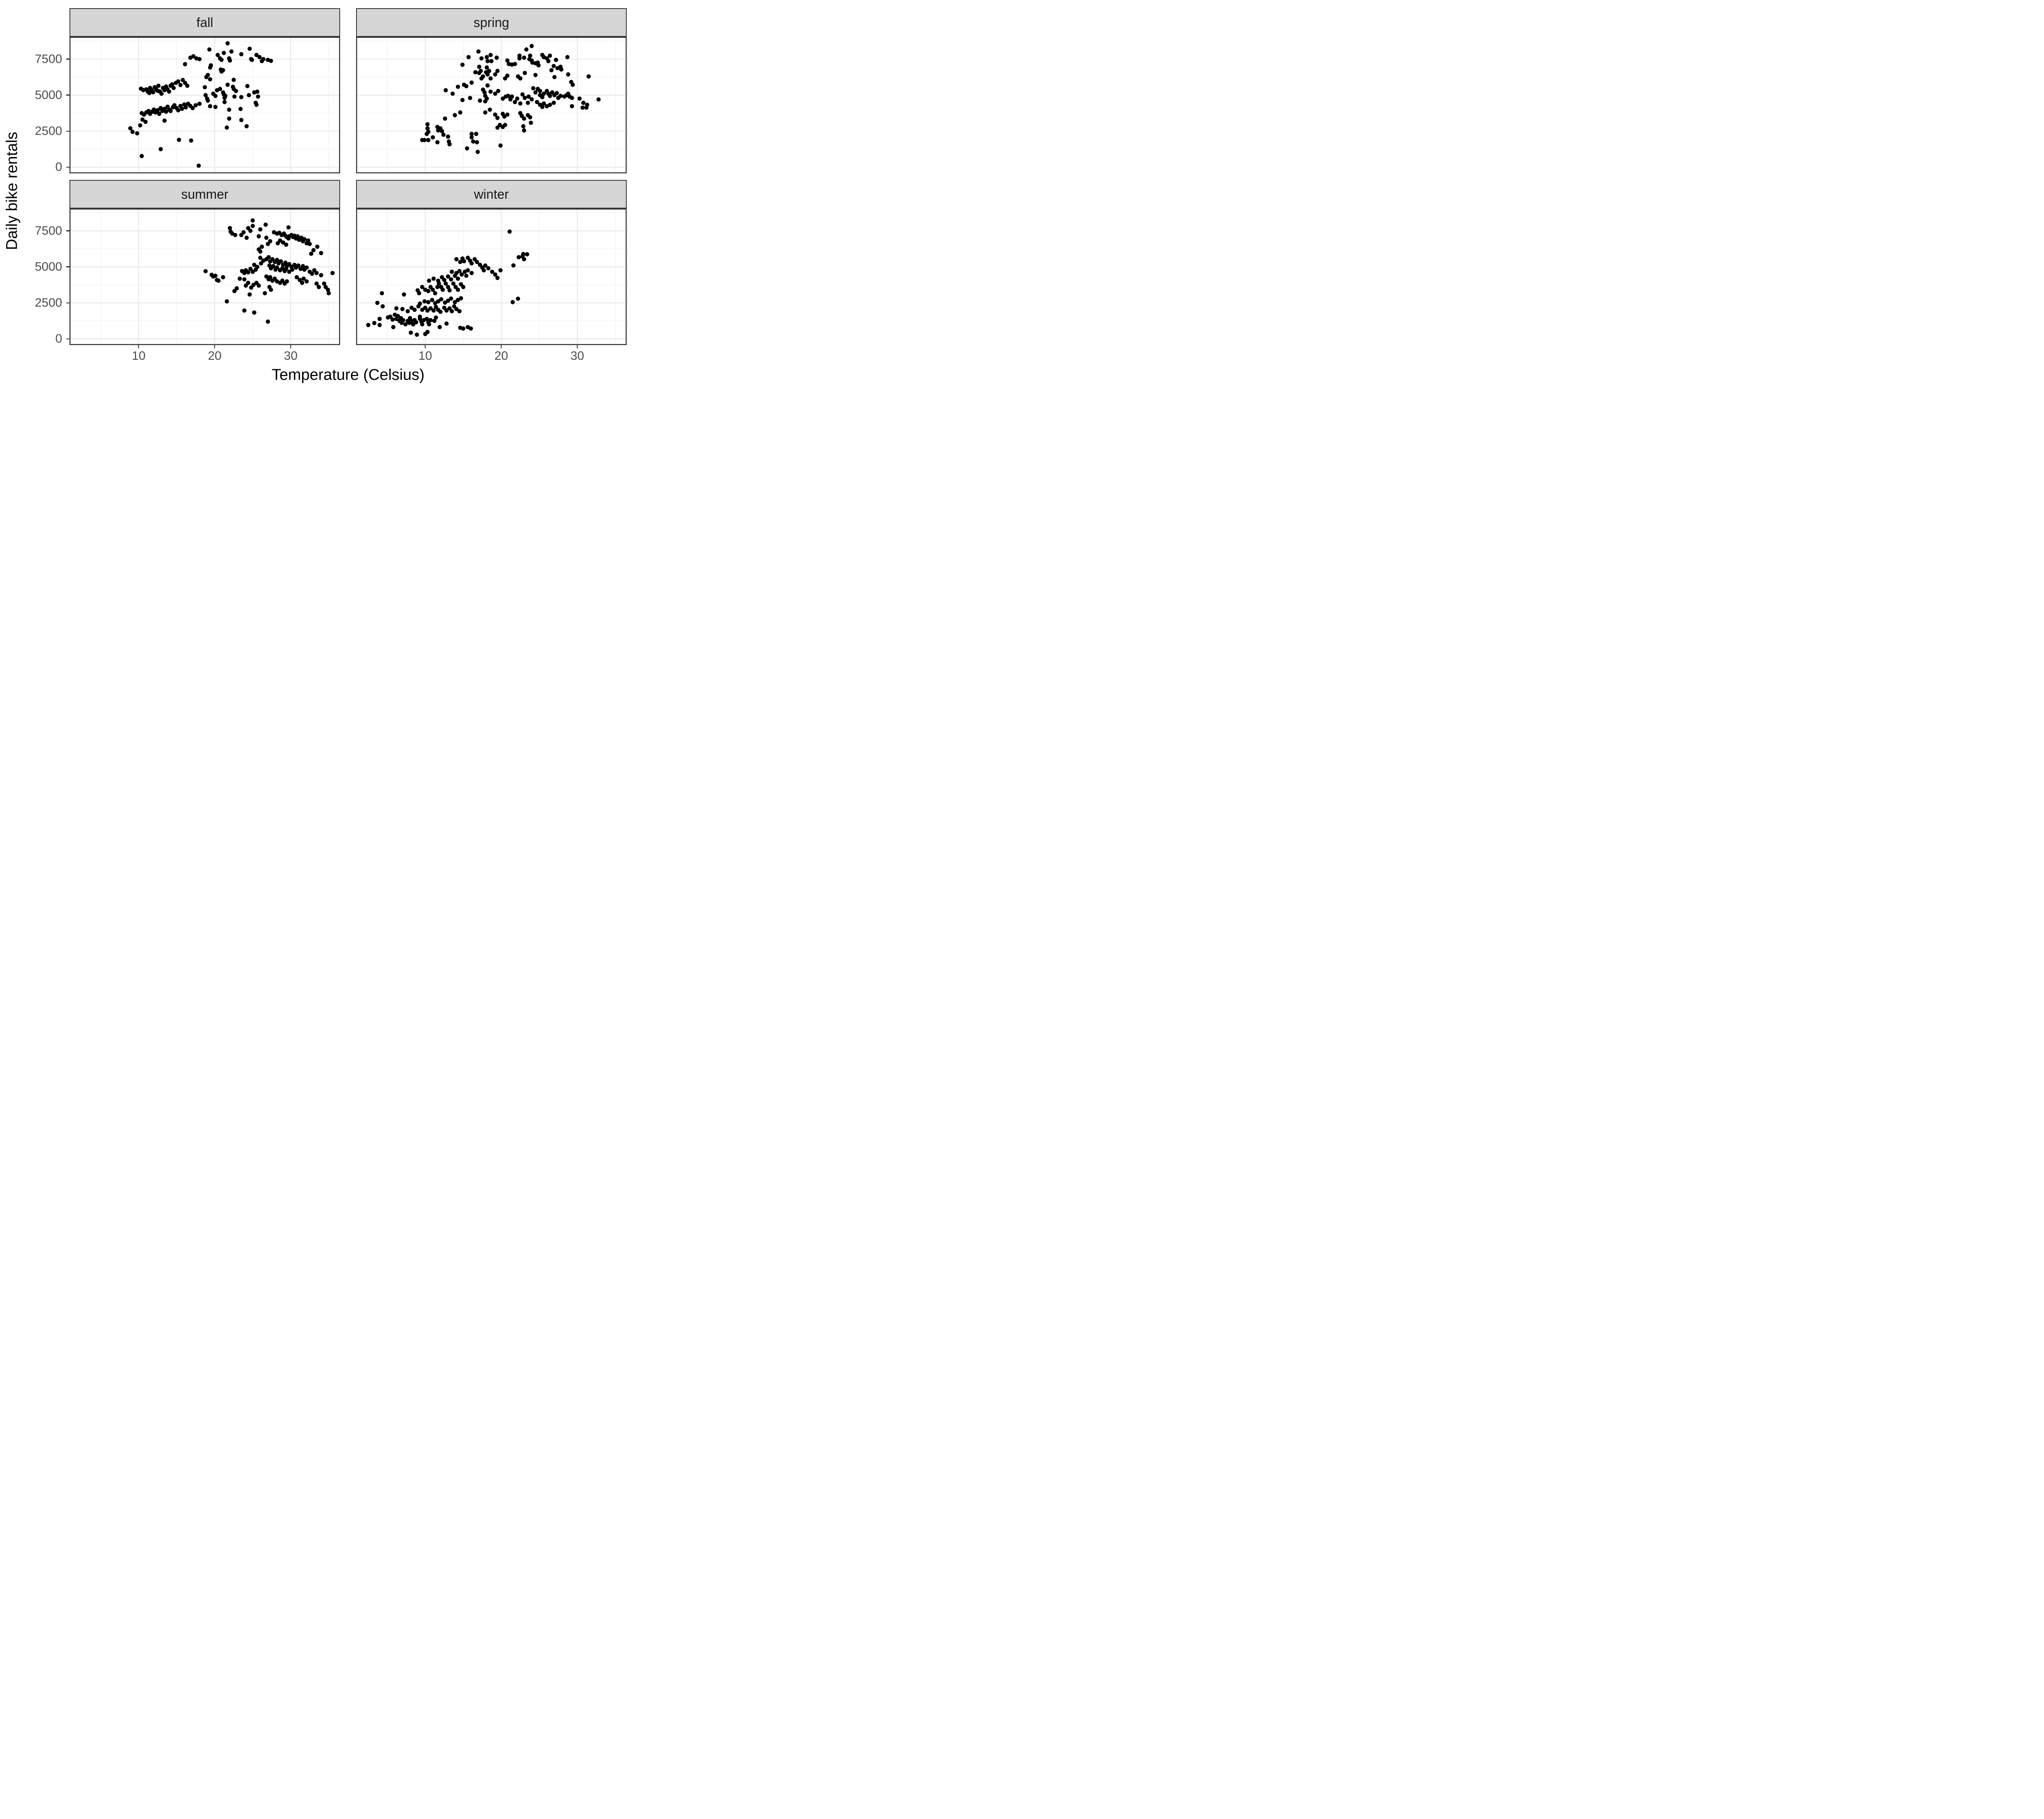 This screenshot has height=1819, width=2044. Describe the element at coordinates (204, 105) in the screenshot. I see `scatter-panel-fall` at that location.